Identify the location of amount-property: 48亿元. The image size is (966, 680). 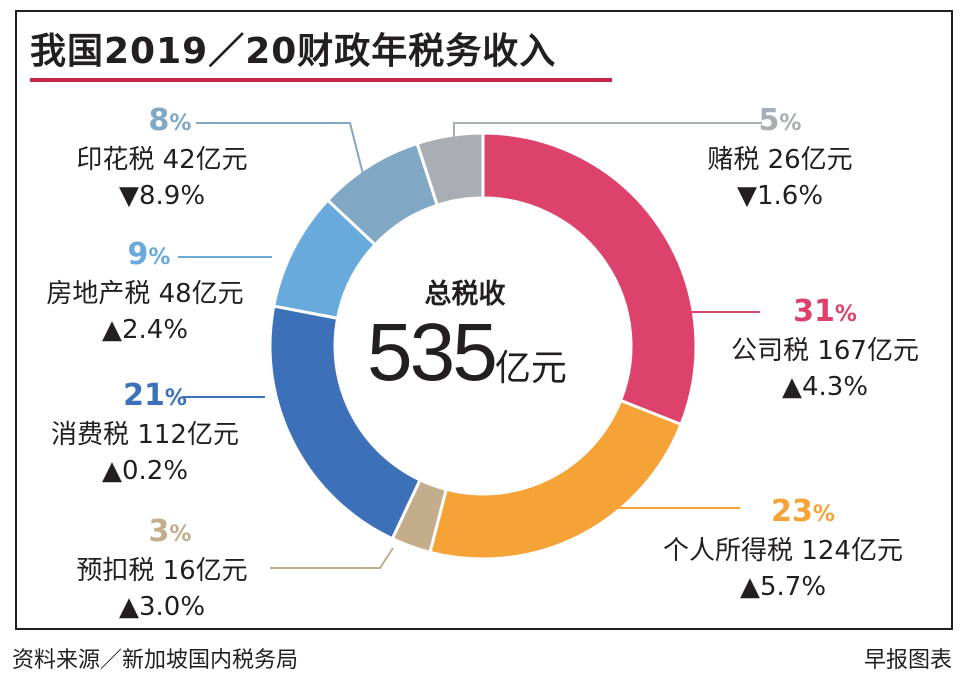
(201, 294).